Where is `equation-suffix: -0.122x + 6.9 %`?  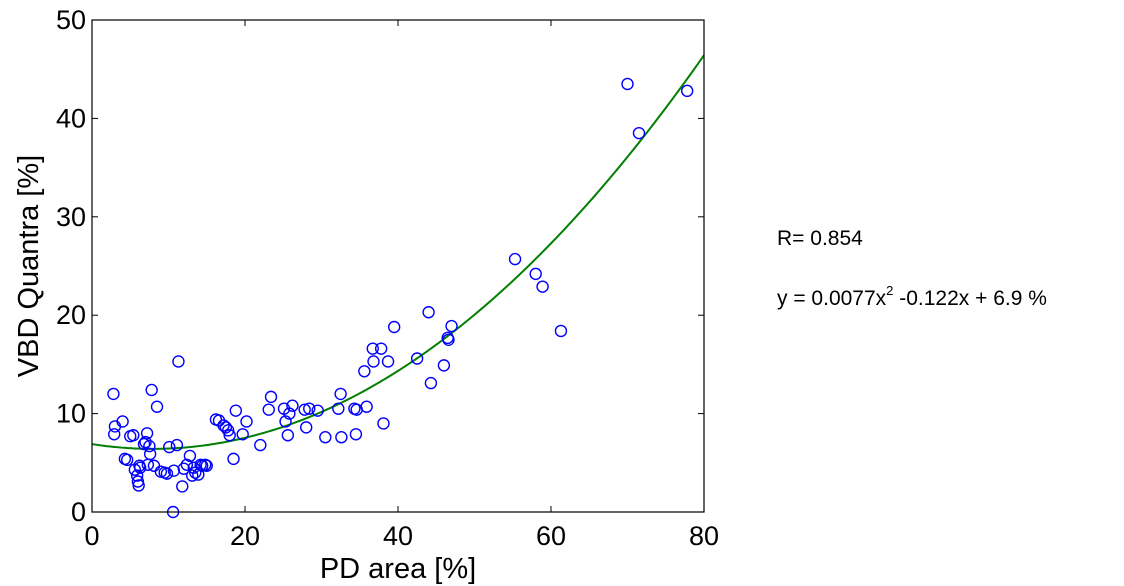 equation-suffix: -0.122x + 6.9 % is located at coordinates (970, 298).